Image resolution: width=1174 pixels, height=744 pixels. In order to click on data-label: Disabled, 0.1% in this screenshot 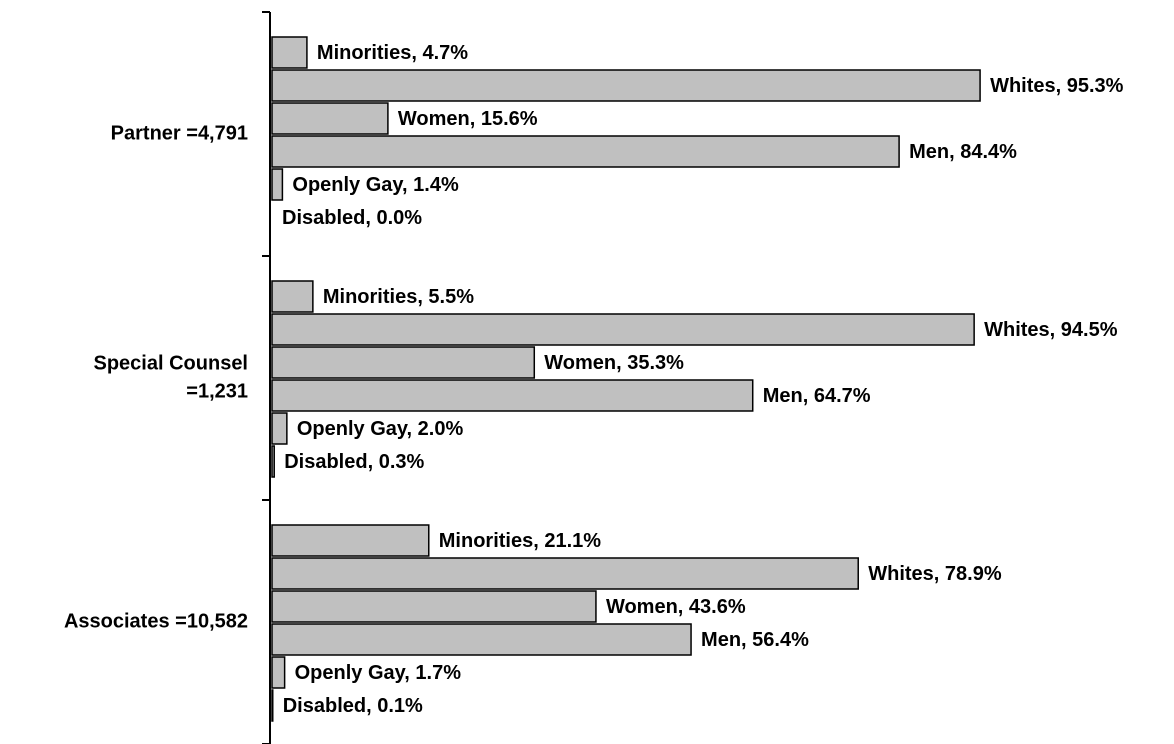, I will do `click(353, 706)`.